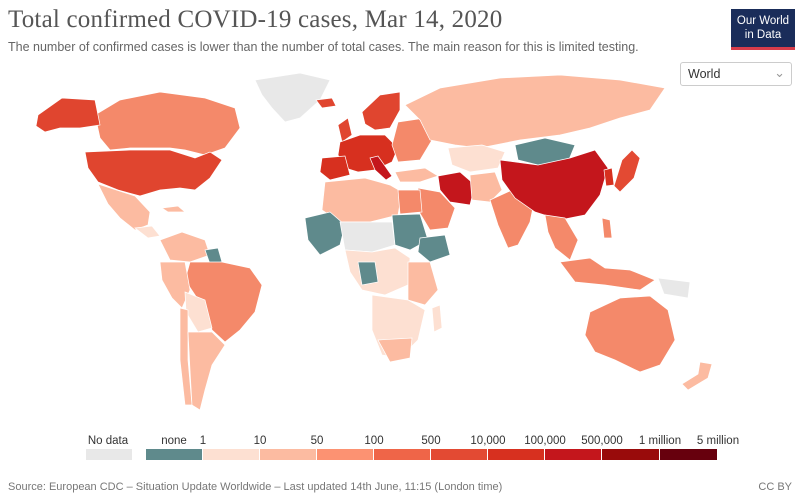 Image resolution: width=800 pixels, height=500 pixels. I want to click on country-central-west-africa, so click(367, 237).